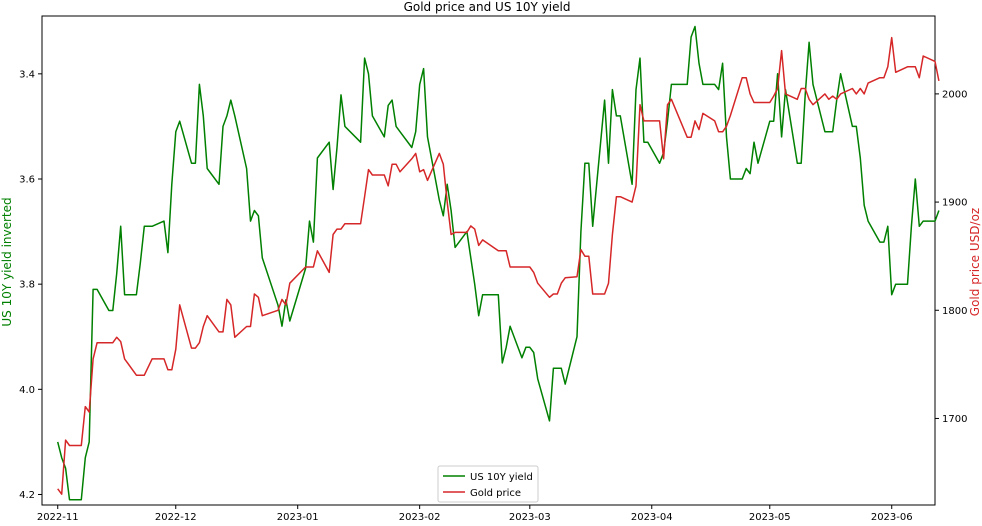 The image size is (982, 526). Describe the element at coordinates (975, 262) in the screenshot. I see `right-y-axis-label: Gold price USD/oz` at that location.